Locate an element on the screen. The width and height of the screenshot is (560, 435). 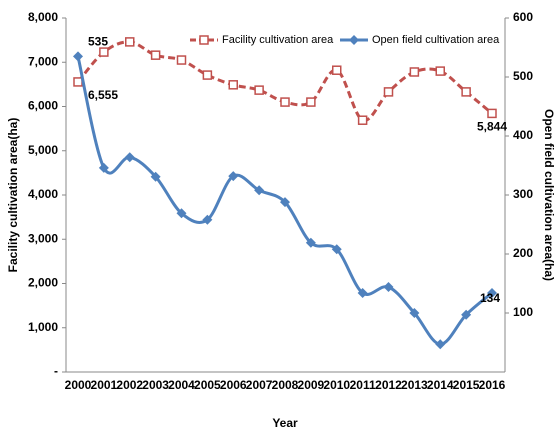
x-tick-label: 2009 is located at coordinates (311, 385).